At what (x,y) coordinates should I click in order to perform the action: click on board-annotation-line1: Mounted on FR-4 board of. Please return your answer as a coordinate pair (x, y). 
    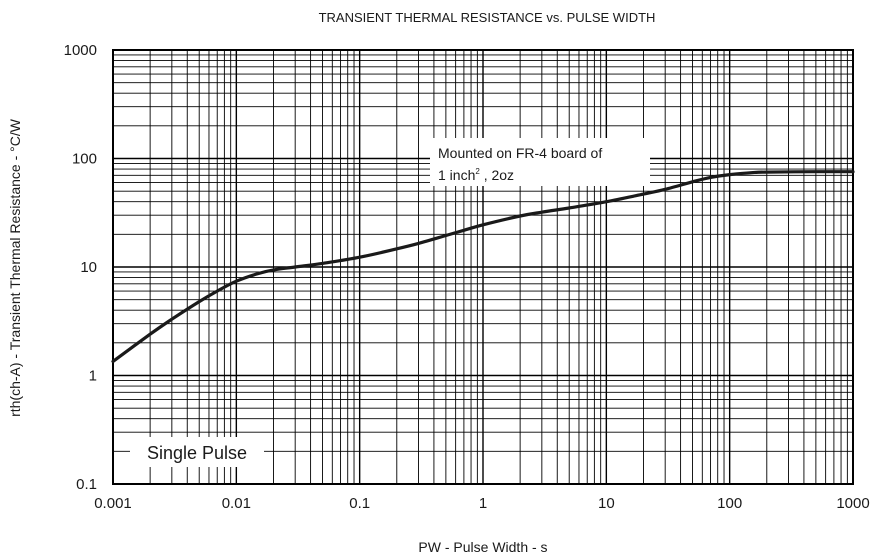
    Looking at the image, I should click on (520, 153).